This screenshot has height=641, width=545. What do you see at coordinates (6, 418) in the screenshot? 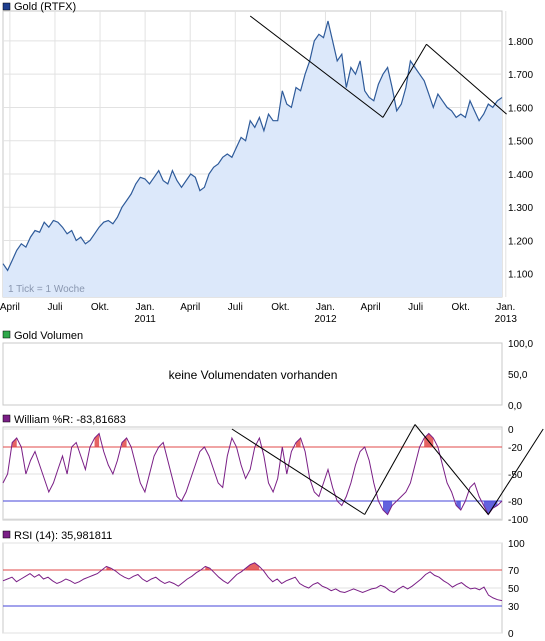
I see `williams-legend-swatch` at bounding box center [6, 418].